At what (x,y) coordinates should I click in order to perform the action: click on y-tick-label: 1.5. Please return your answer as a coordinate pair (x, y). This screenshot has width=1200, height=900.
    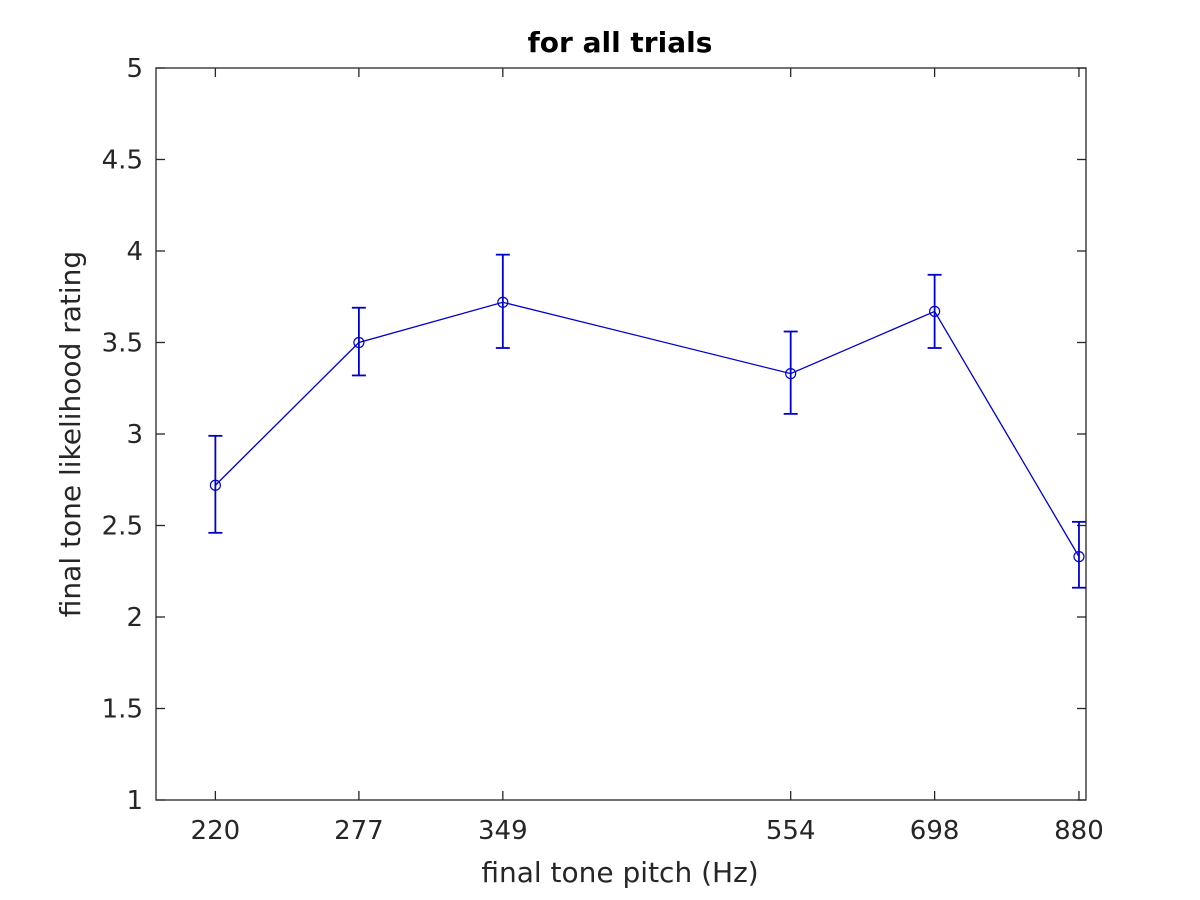
    Looking at the image, I should click on (122, 710).